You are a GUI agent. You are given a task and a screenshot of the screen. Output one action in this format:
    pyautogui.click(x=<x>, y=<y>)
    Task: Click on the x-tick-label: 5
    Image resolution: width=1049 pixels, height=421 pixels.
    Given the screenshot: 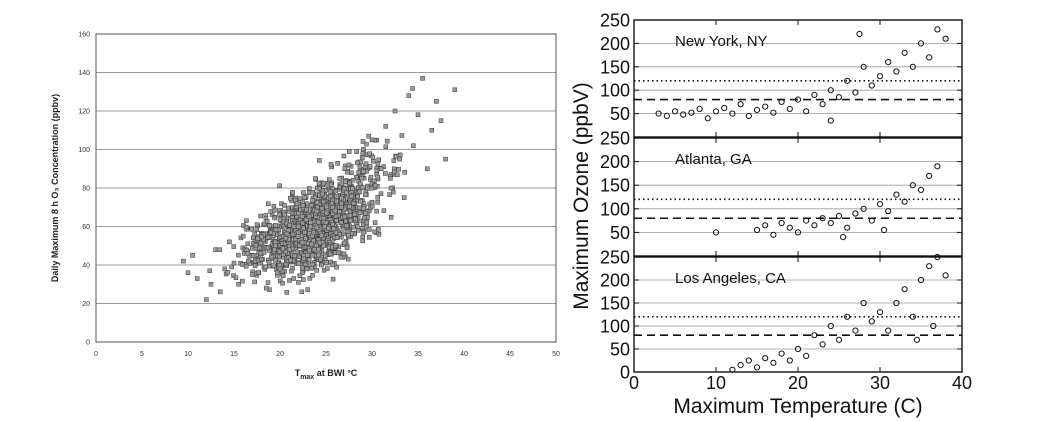 What is the action you would take?
    pyautogui.click(x=142, y=354)
    